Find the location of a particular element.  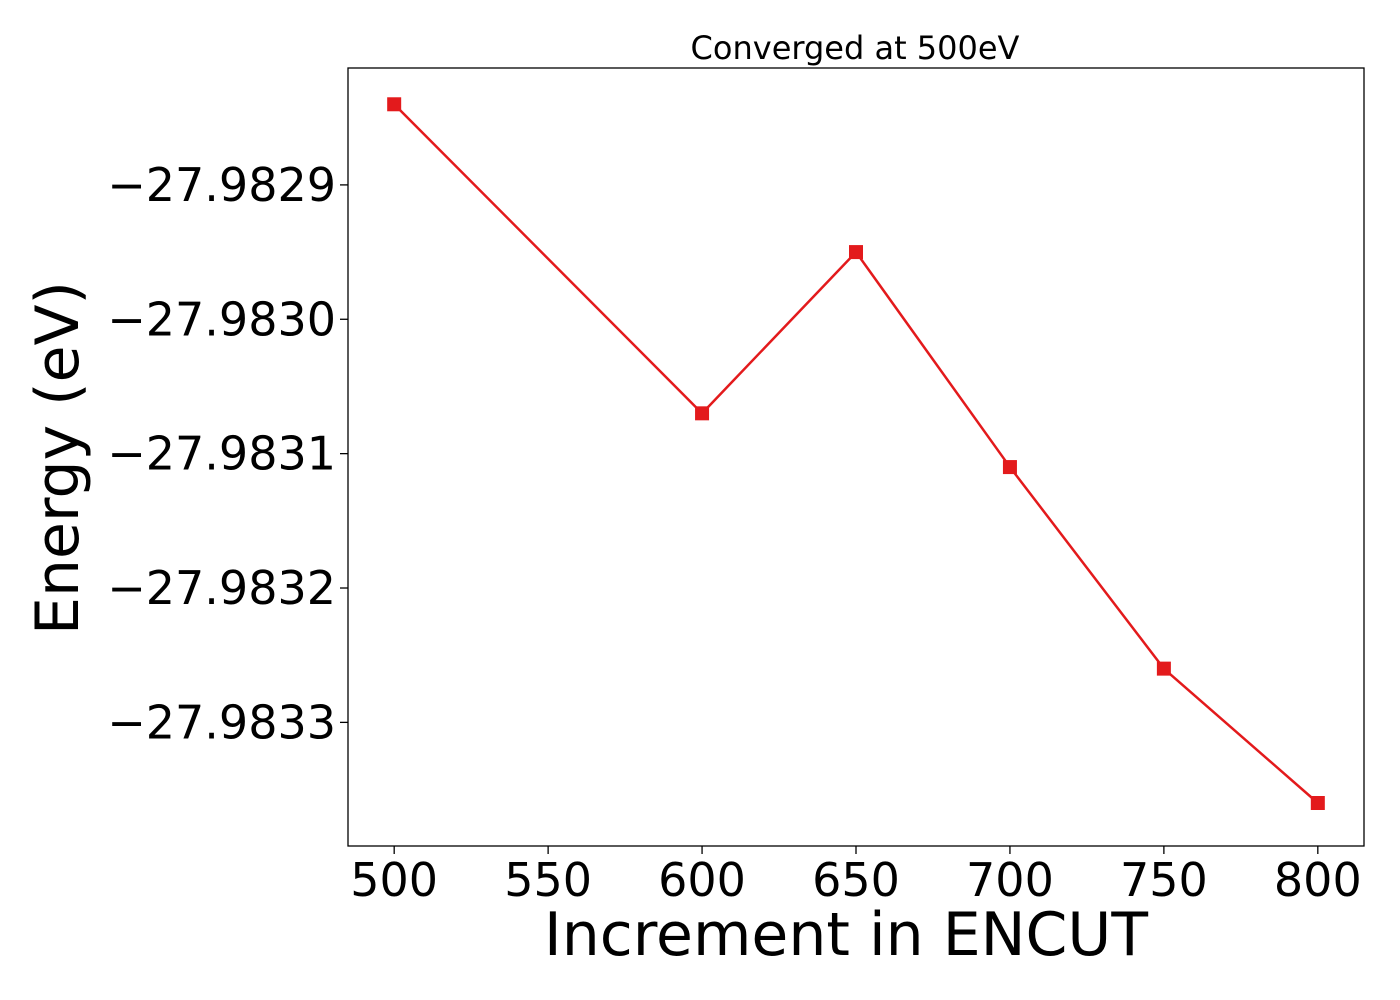

x-axis-label: Increment in ENCUT is located at coordinates (846, 935).